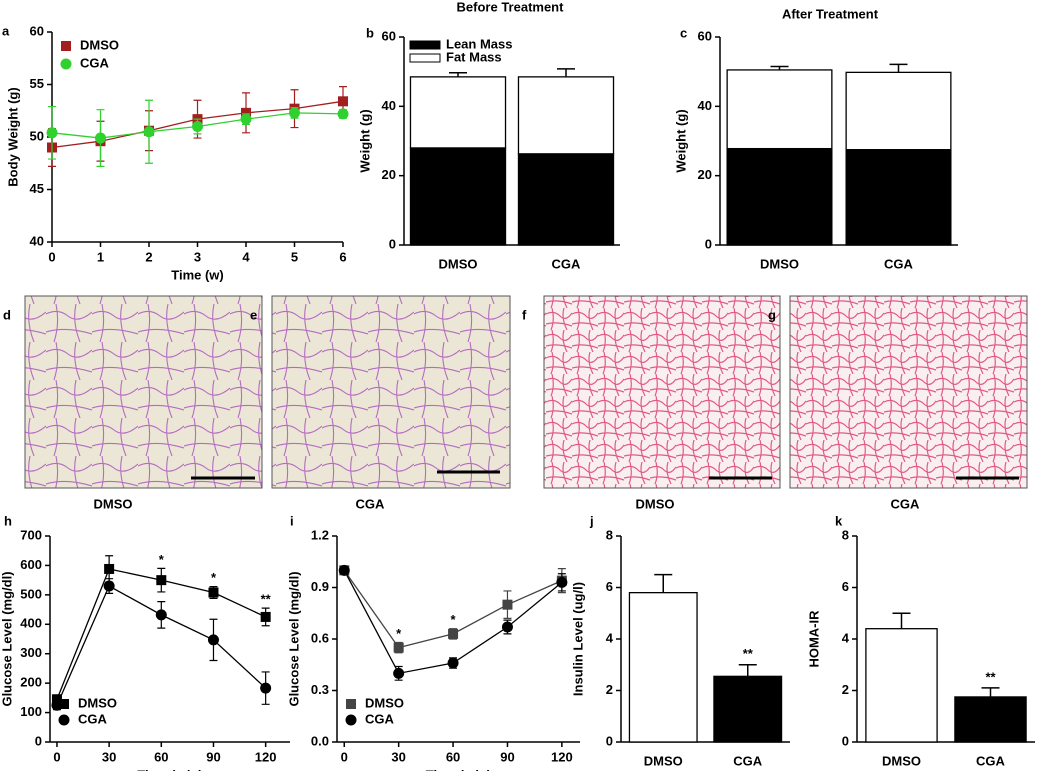 This screenshot has width=1050, height=776. What do you see at coordinates (320, 586) in the screenshot?
I see `y-tick-label: 0.9` at bounding box center [320, 586].